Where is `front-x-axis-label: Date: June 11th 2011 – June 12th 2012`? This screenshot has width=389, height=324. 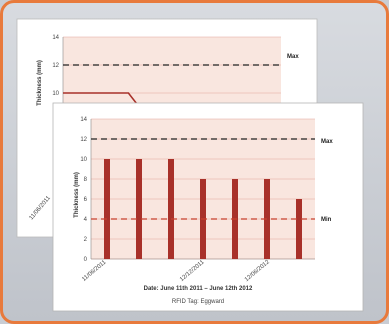 front-x-axis-label: Date: June 11th 2011 – June 12th 2012 is located at coordinates (198, 289).